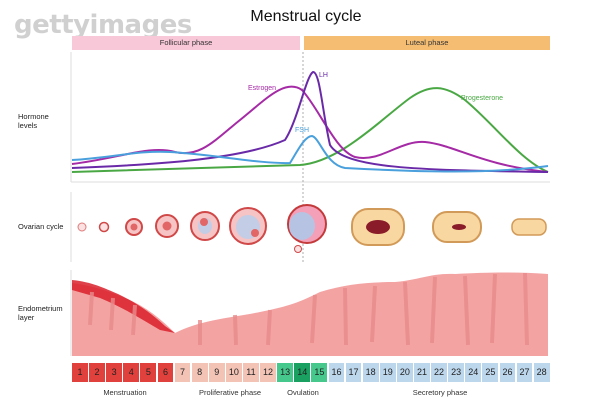 Image resolution: width=612 pixels, height=408 pixels. I want to click on day-18: 18, so click(370, 372).